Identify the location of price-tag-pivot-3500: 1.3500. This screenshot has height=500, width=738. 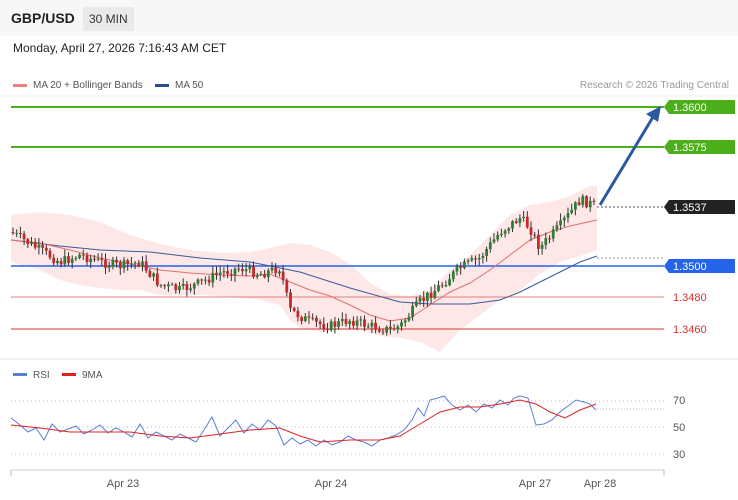
(699, 266).